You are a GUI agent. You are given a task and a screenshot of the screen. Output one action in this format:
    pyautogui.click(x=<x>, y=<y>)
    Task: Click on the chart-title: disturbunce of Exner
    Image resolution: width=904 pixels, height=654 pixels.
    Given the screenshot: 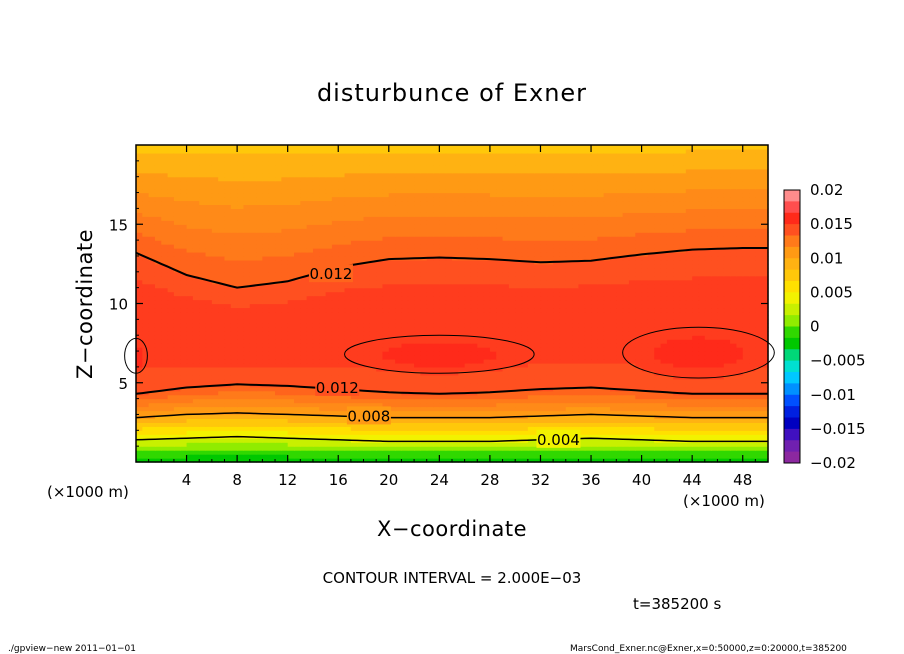 What is the action you would take?
    pyautogui.click(x=452, y=93)
    